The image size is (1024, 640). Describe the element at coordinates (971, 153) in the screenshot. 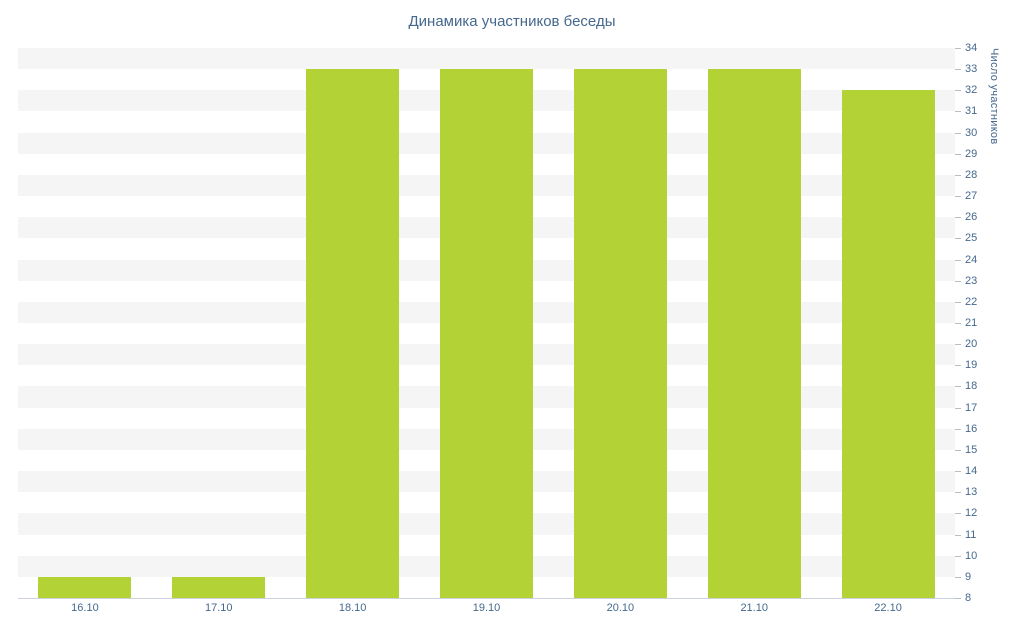

I see `y-tick-label: 29` at that location.